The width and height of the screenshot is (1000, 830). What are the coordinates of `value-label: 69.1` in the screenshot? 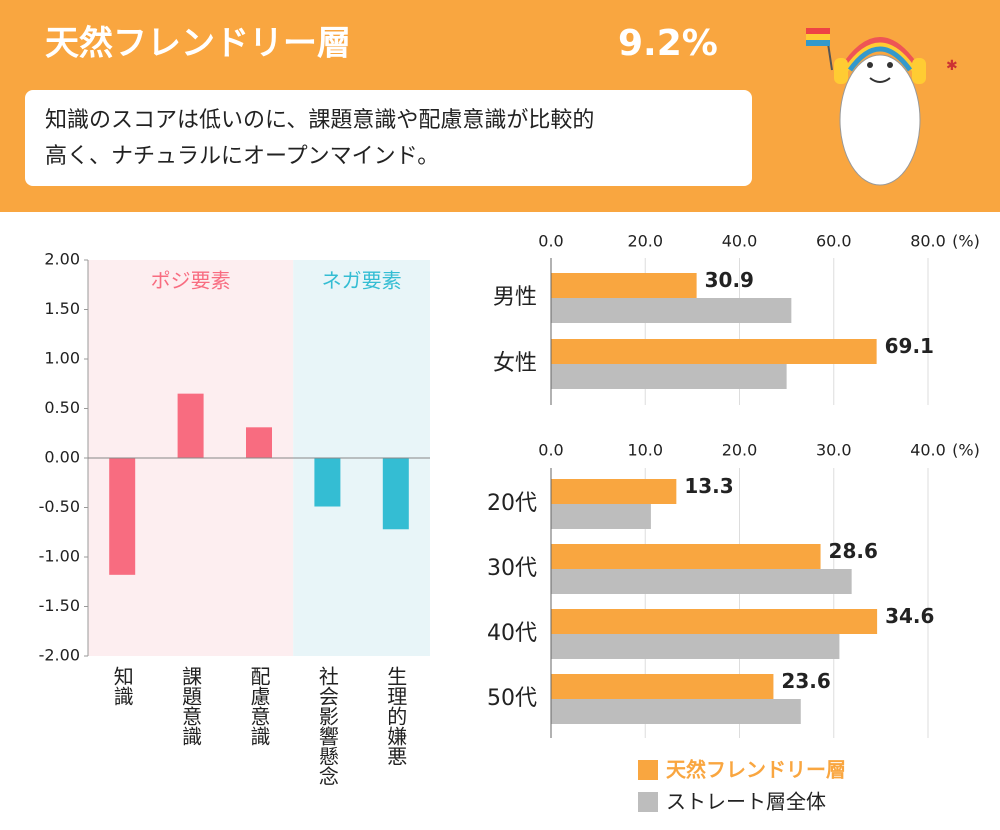 It's located at (909, 346).